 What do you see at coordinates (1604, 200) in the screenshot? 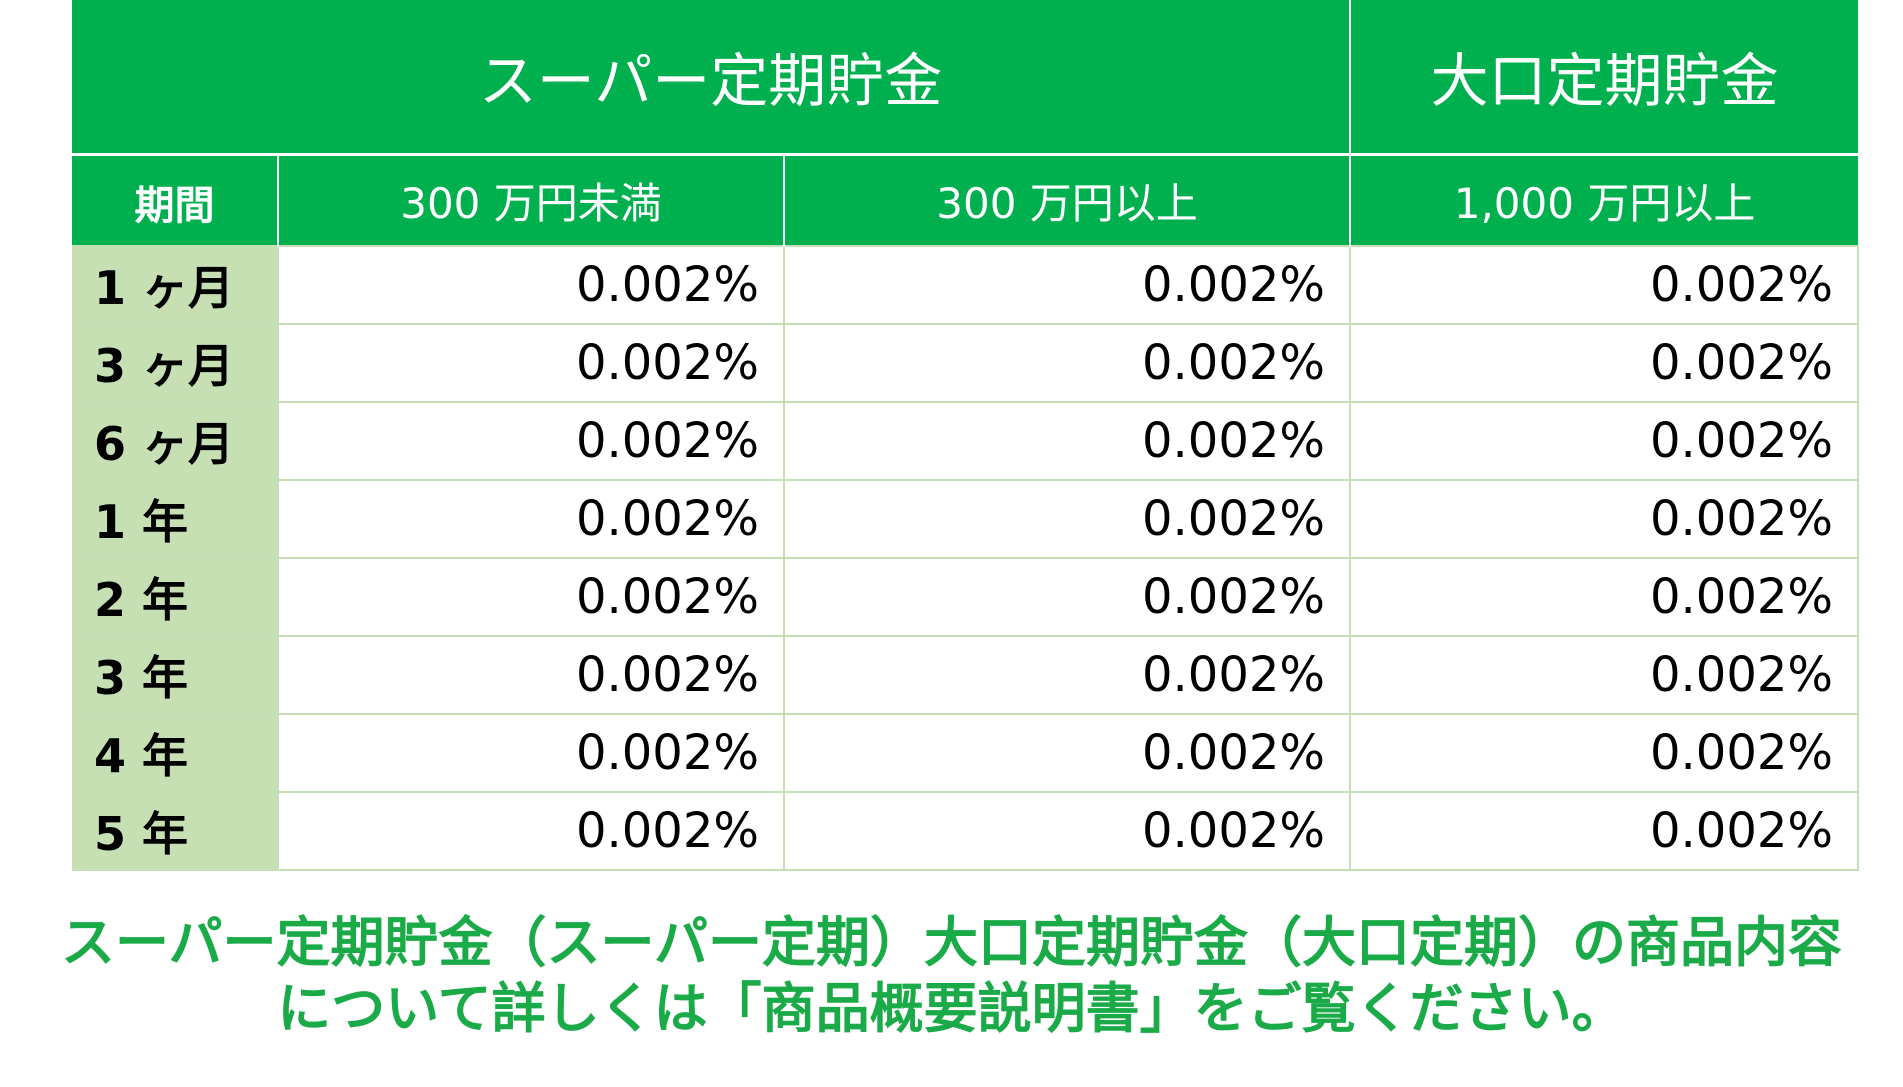
I see `column-header-over-10m: 1,000 万円以上` at bounding box center [1604, 200].